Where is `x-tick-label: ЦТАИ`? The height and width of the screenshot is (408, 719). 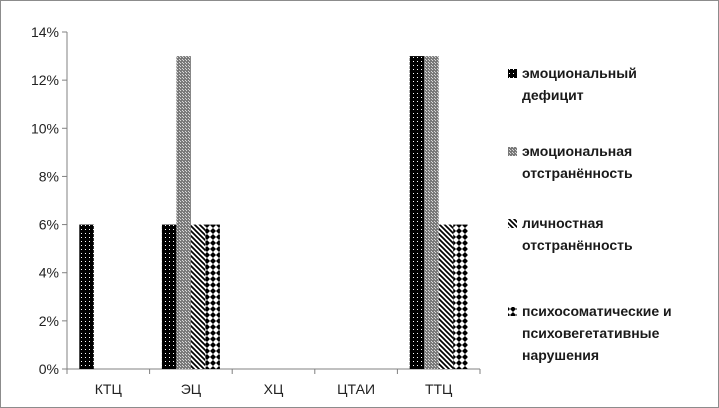
x-tick-label: ЦТАИ is located at coordinates (356, 389).